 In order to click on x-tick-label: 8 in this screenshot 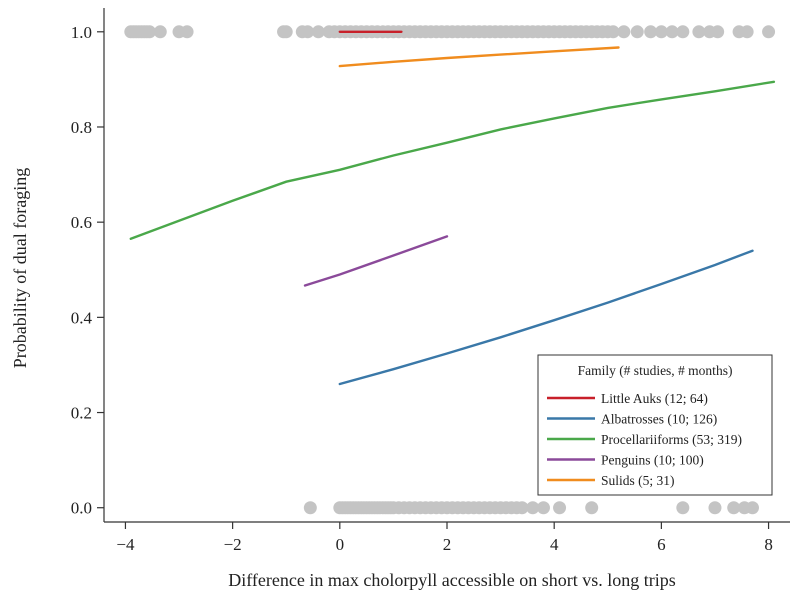, I will do `click(768, 544)`.